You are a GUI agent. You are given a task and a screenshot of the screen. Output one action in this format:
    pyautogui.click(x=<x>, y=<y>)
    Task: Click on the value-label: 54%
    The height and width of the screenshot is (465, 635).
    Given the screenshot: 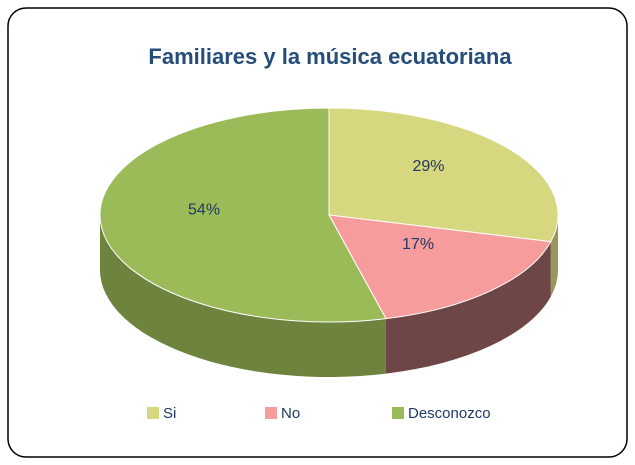 What is the action you would take?
    pyautogui.click(x=204, y=210)
    